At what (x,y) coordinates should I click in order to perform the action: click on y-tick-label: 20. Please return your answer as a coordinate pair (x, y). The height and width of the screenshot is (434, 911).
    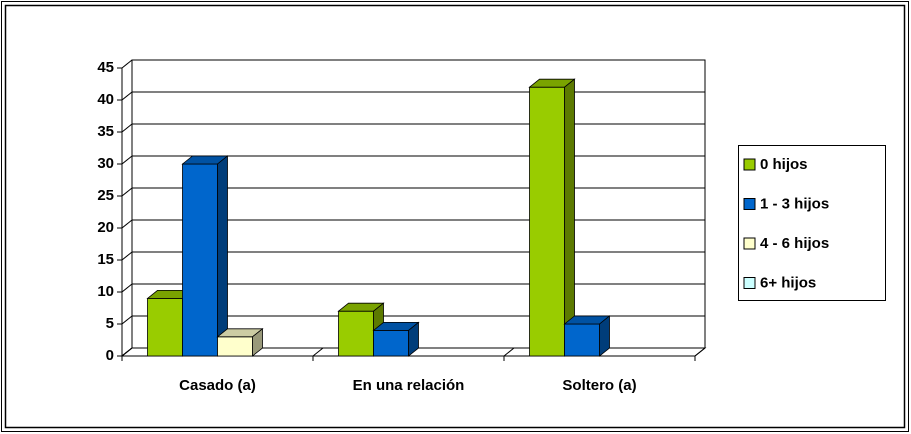
    Looking at the image, I should click on (105, 227).